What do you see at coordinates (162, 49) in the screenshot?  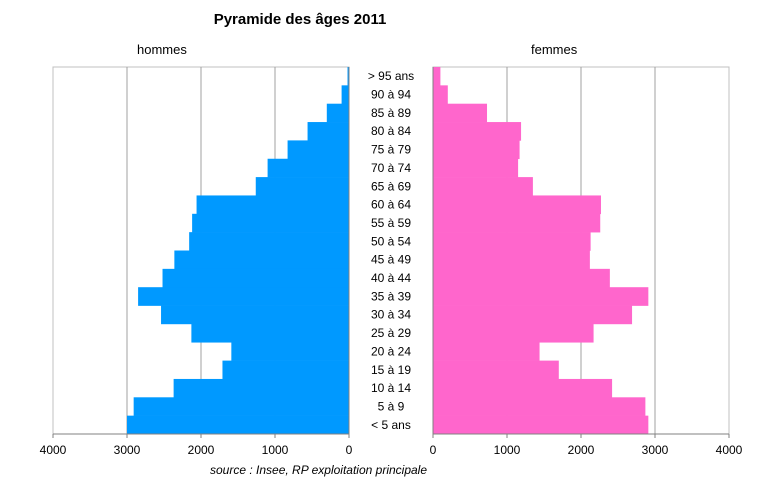 I see `men-series-label: hommes` at bounding box center [162, 49].